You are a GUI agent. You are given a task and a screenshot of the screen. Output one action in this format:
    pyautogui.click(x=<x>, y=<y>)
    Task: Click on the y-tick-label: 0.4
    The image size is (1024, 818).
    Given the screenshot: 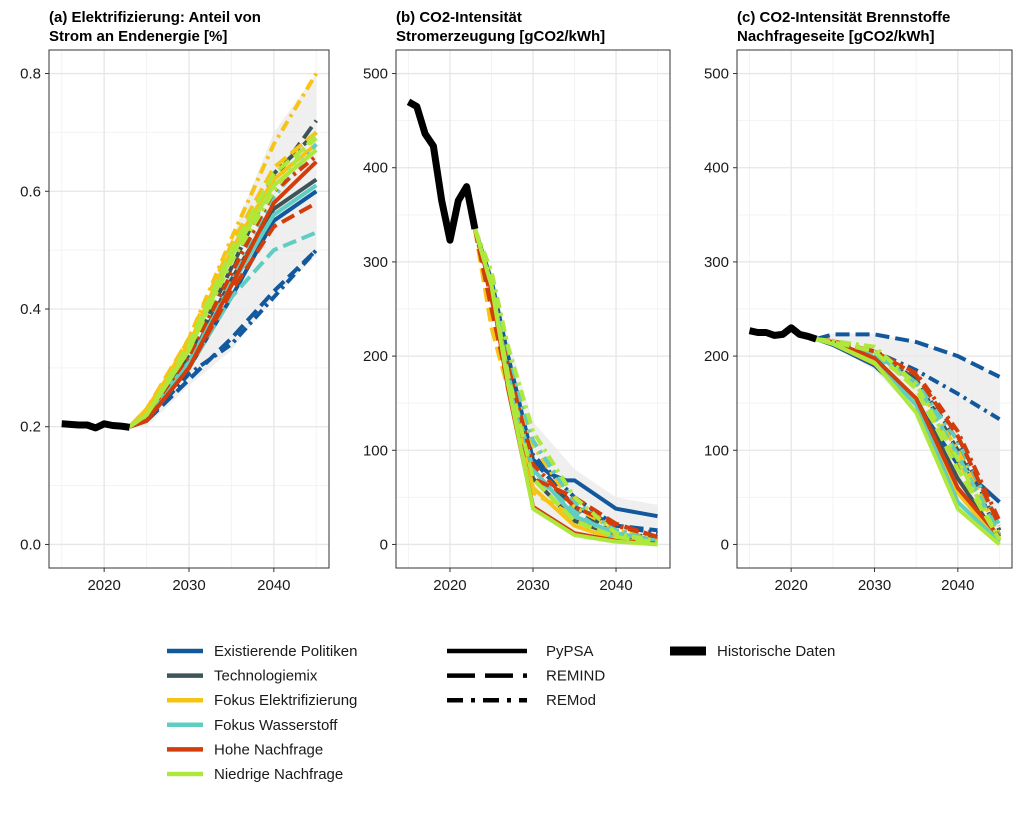 What is the action you would take?
    pyautogui.click(x=30, y=309)
    